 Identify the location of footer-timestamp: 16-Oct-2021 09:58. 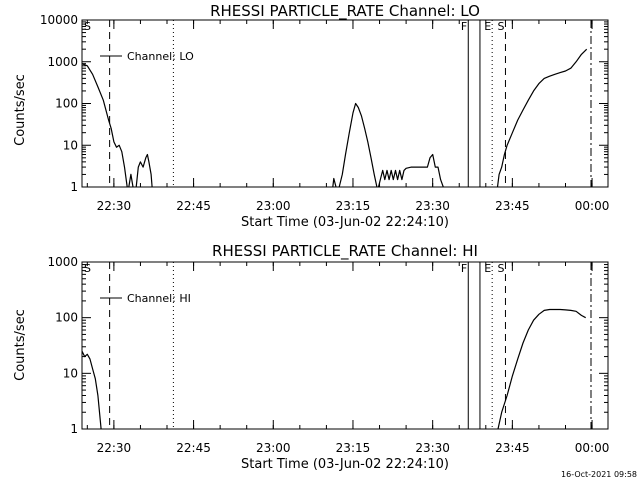
(599, 474).